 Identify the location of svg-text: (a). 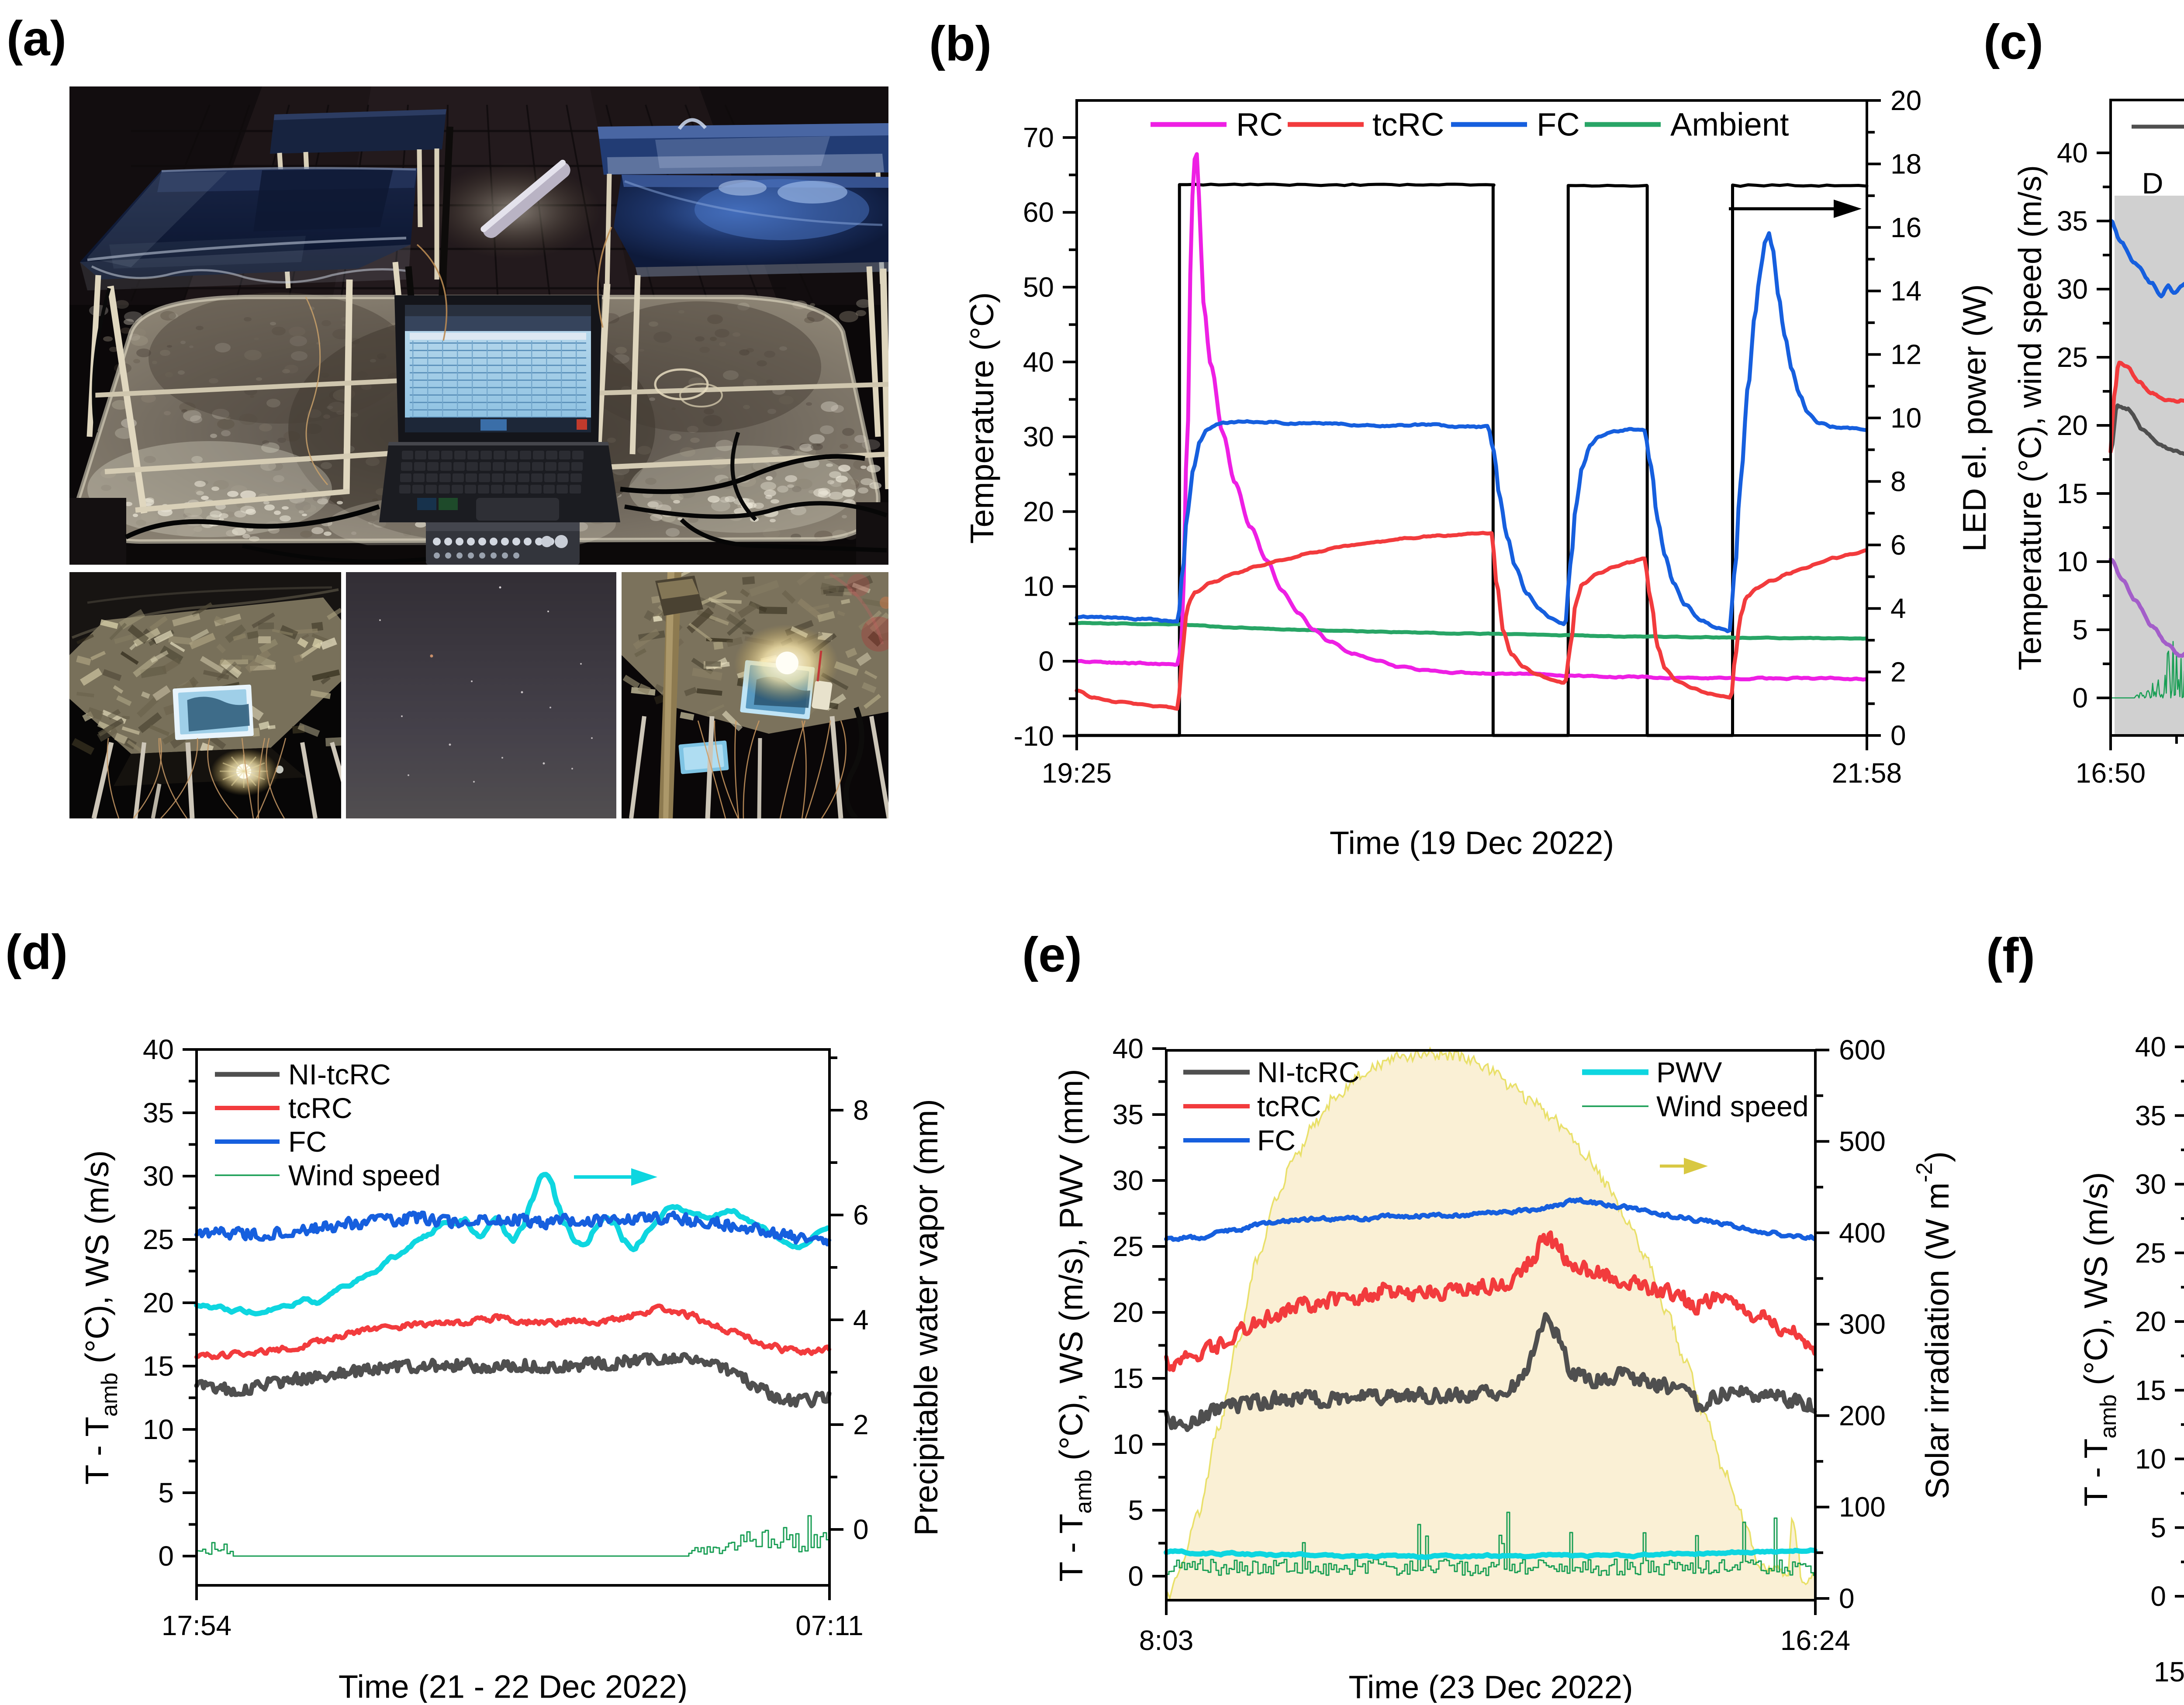
(36, 38).